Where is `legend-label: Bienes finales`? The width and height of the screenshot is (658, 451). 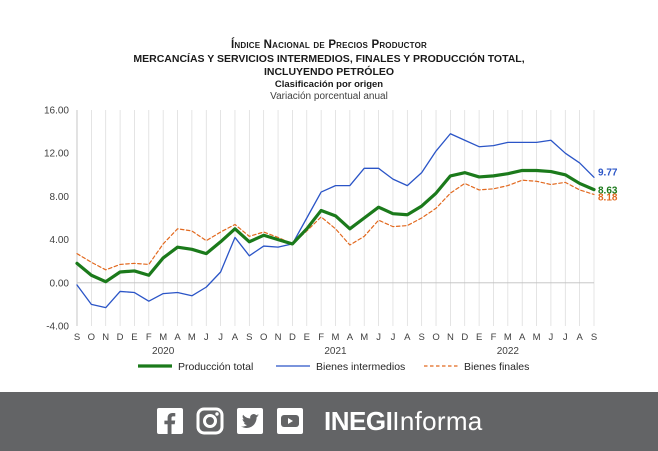
legend-label: Bienes finales is located at coordinates (496, 367).